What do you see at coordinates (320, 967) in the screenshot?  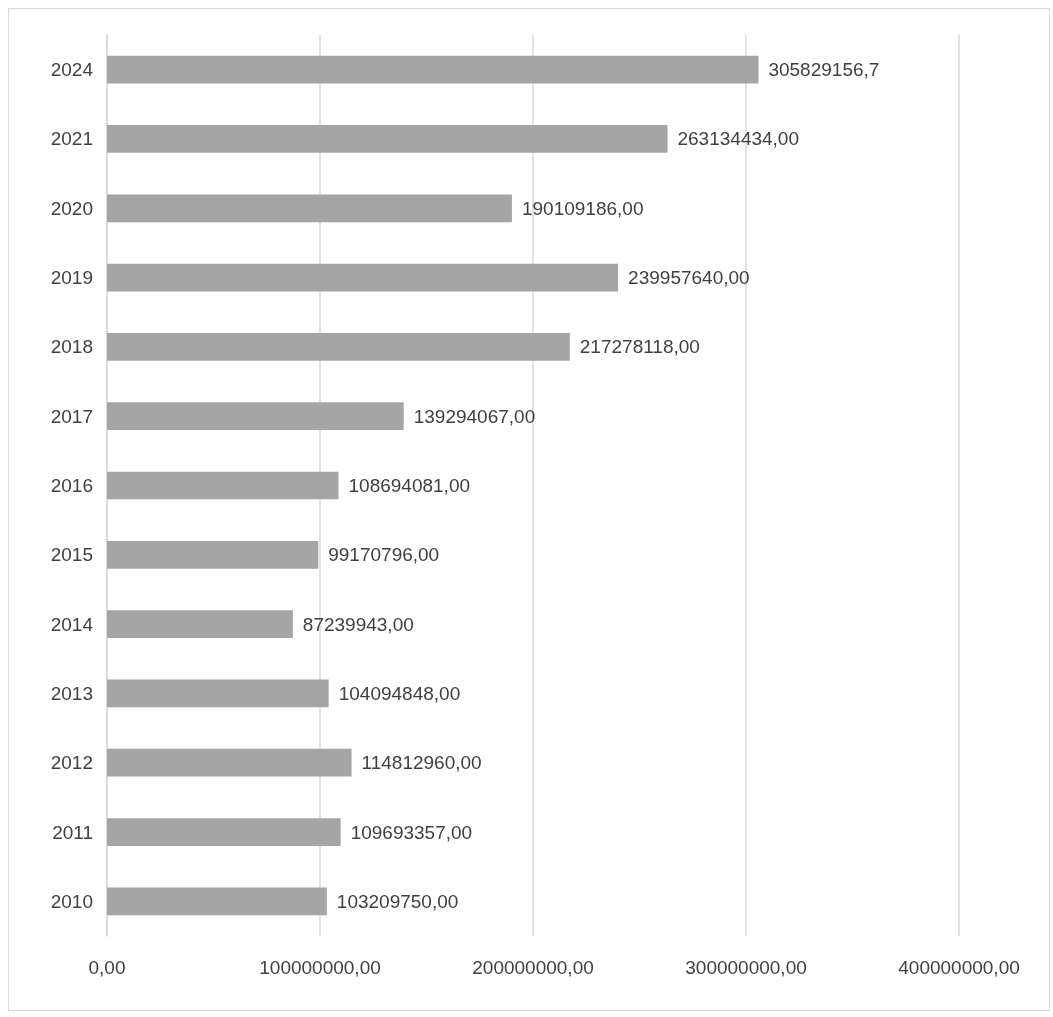 I see `x-tick-label: 100000000,00` at bounding box center [320, 967].